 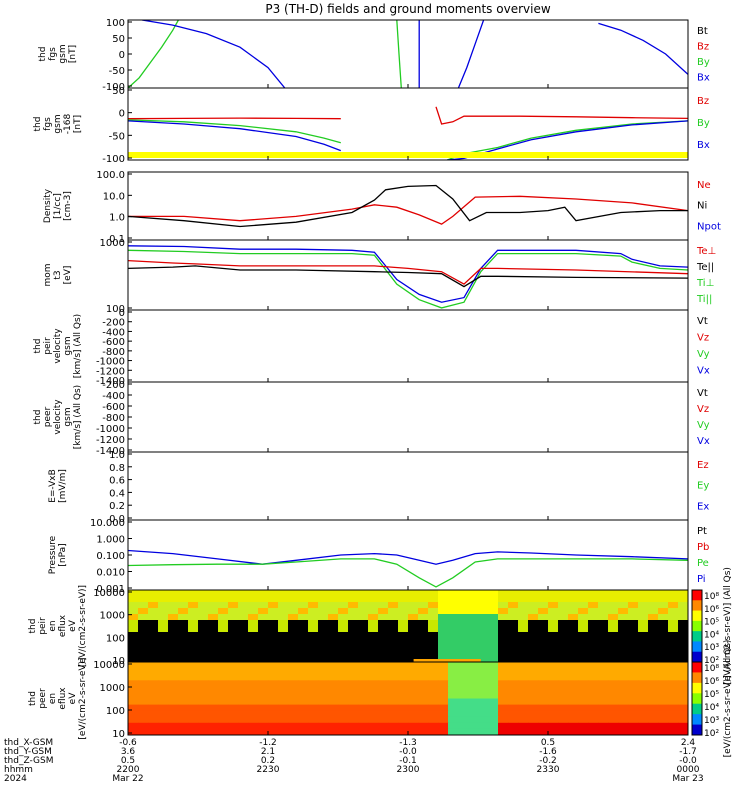 What do you see at coordinates (53, 54) in the screenshot?
I see `y-axis-label: fgs` at bounding box center [53, 54].